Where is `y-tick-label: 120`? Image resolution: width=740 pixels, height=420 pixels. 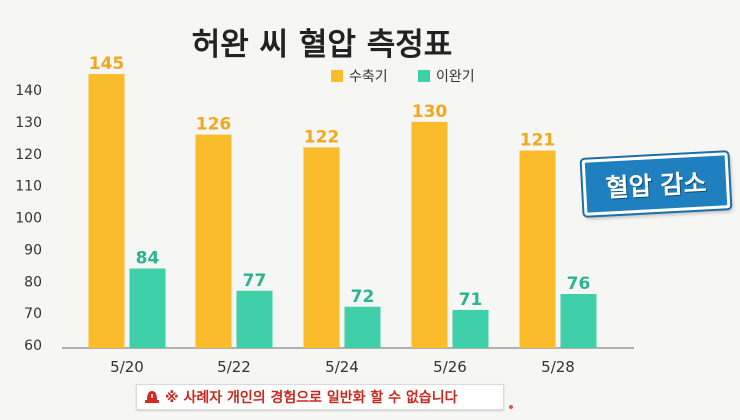 y-tick-label: 120 is located at coordinates (28, 155).